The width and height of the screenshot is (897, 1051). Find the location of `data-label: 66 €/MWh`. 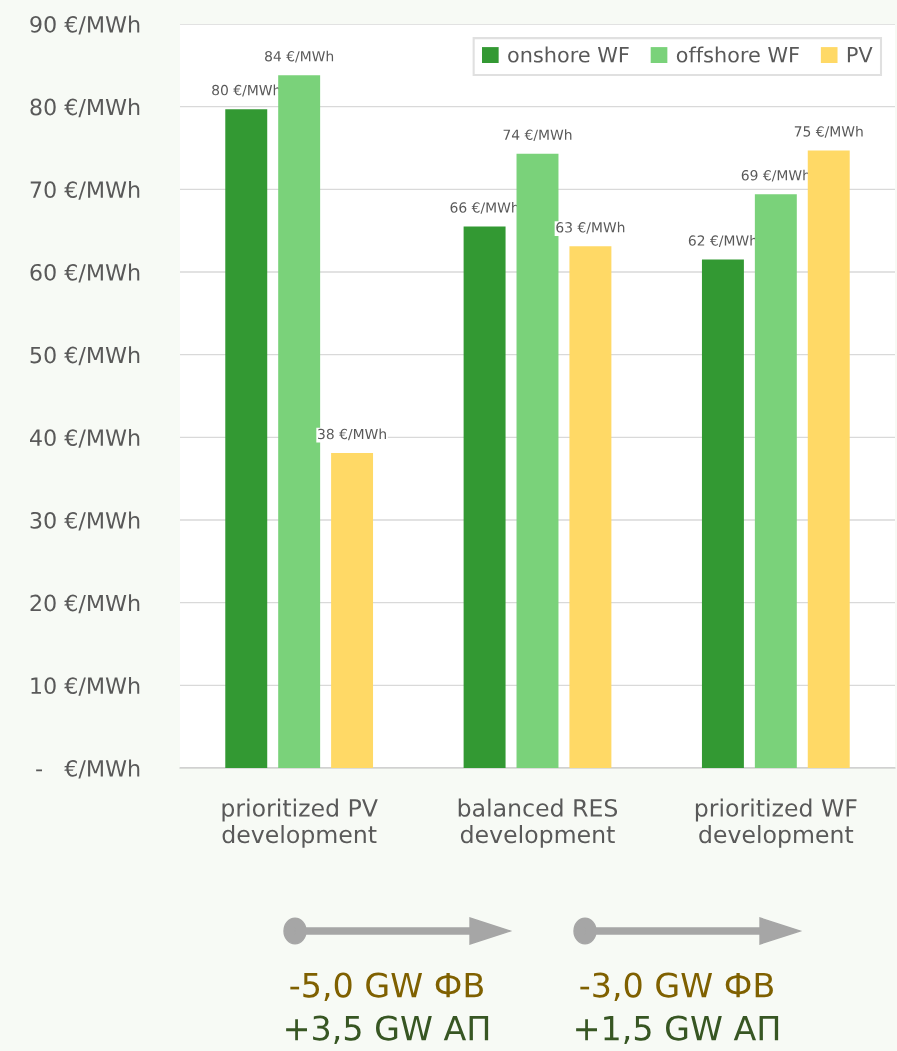

data-label: 66 €/MWh is located at coordinates (484, 207).